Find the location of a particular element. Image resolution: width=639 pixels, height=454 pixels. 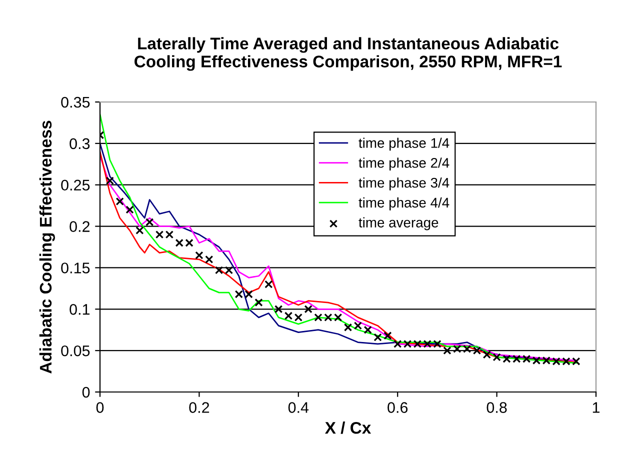

x-tick-label: 0.4 is located at coordinates (298, 407).